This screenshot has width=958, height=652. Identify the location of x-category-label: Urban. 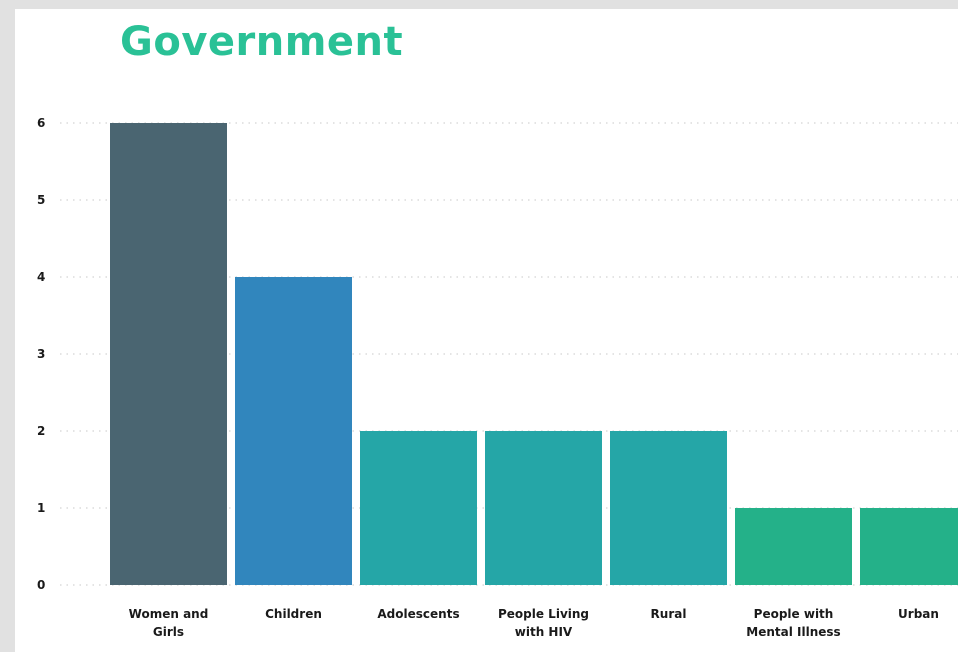
(918, 614).